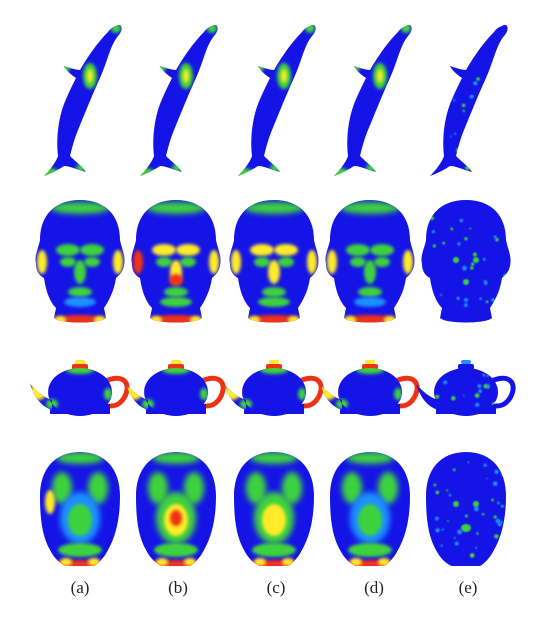 Image resolution: width=540 pixels, height=629 pixels. What do you see at coordinates (176, 509) in the screenshot?
I see `female-head-render-b` at bounding box center [176, 509].